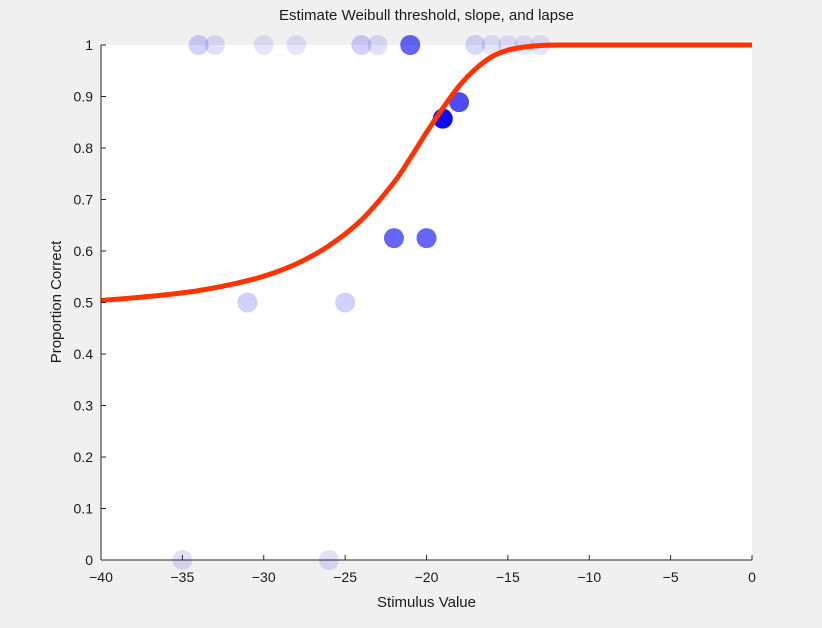 The image size is (822, 628). I want to click on y-axis-label: Proportion Correct, so click(56, 301).